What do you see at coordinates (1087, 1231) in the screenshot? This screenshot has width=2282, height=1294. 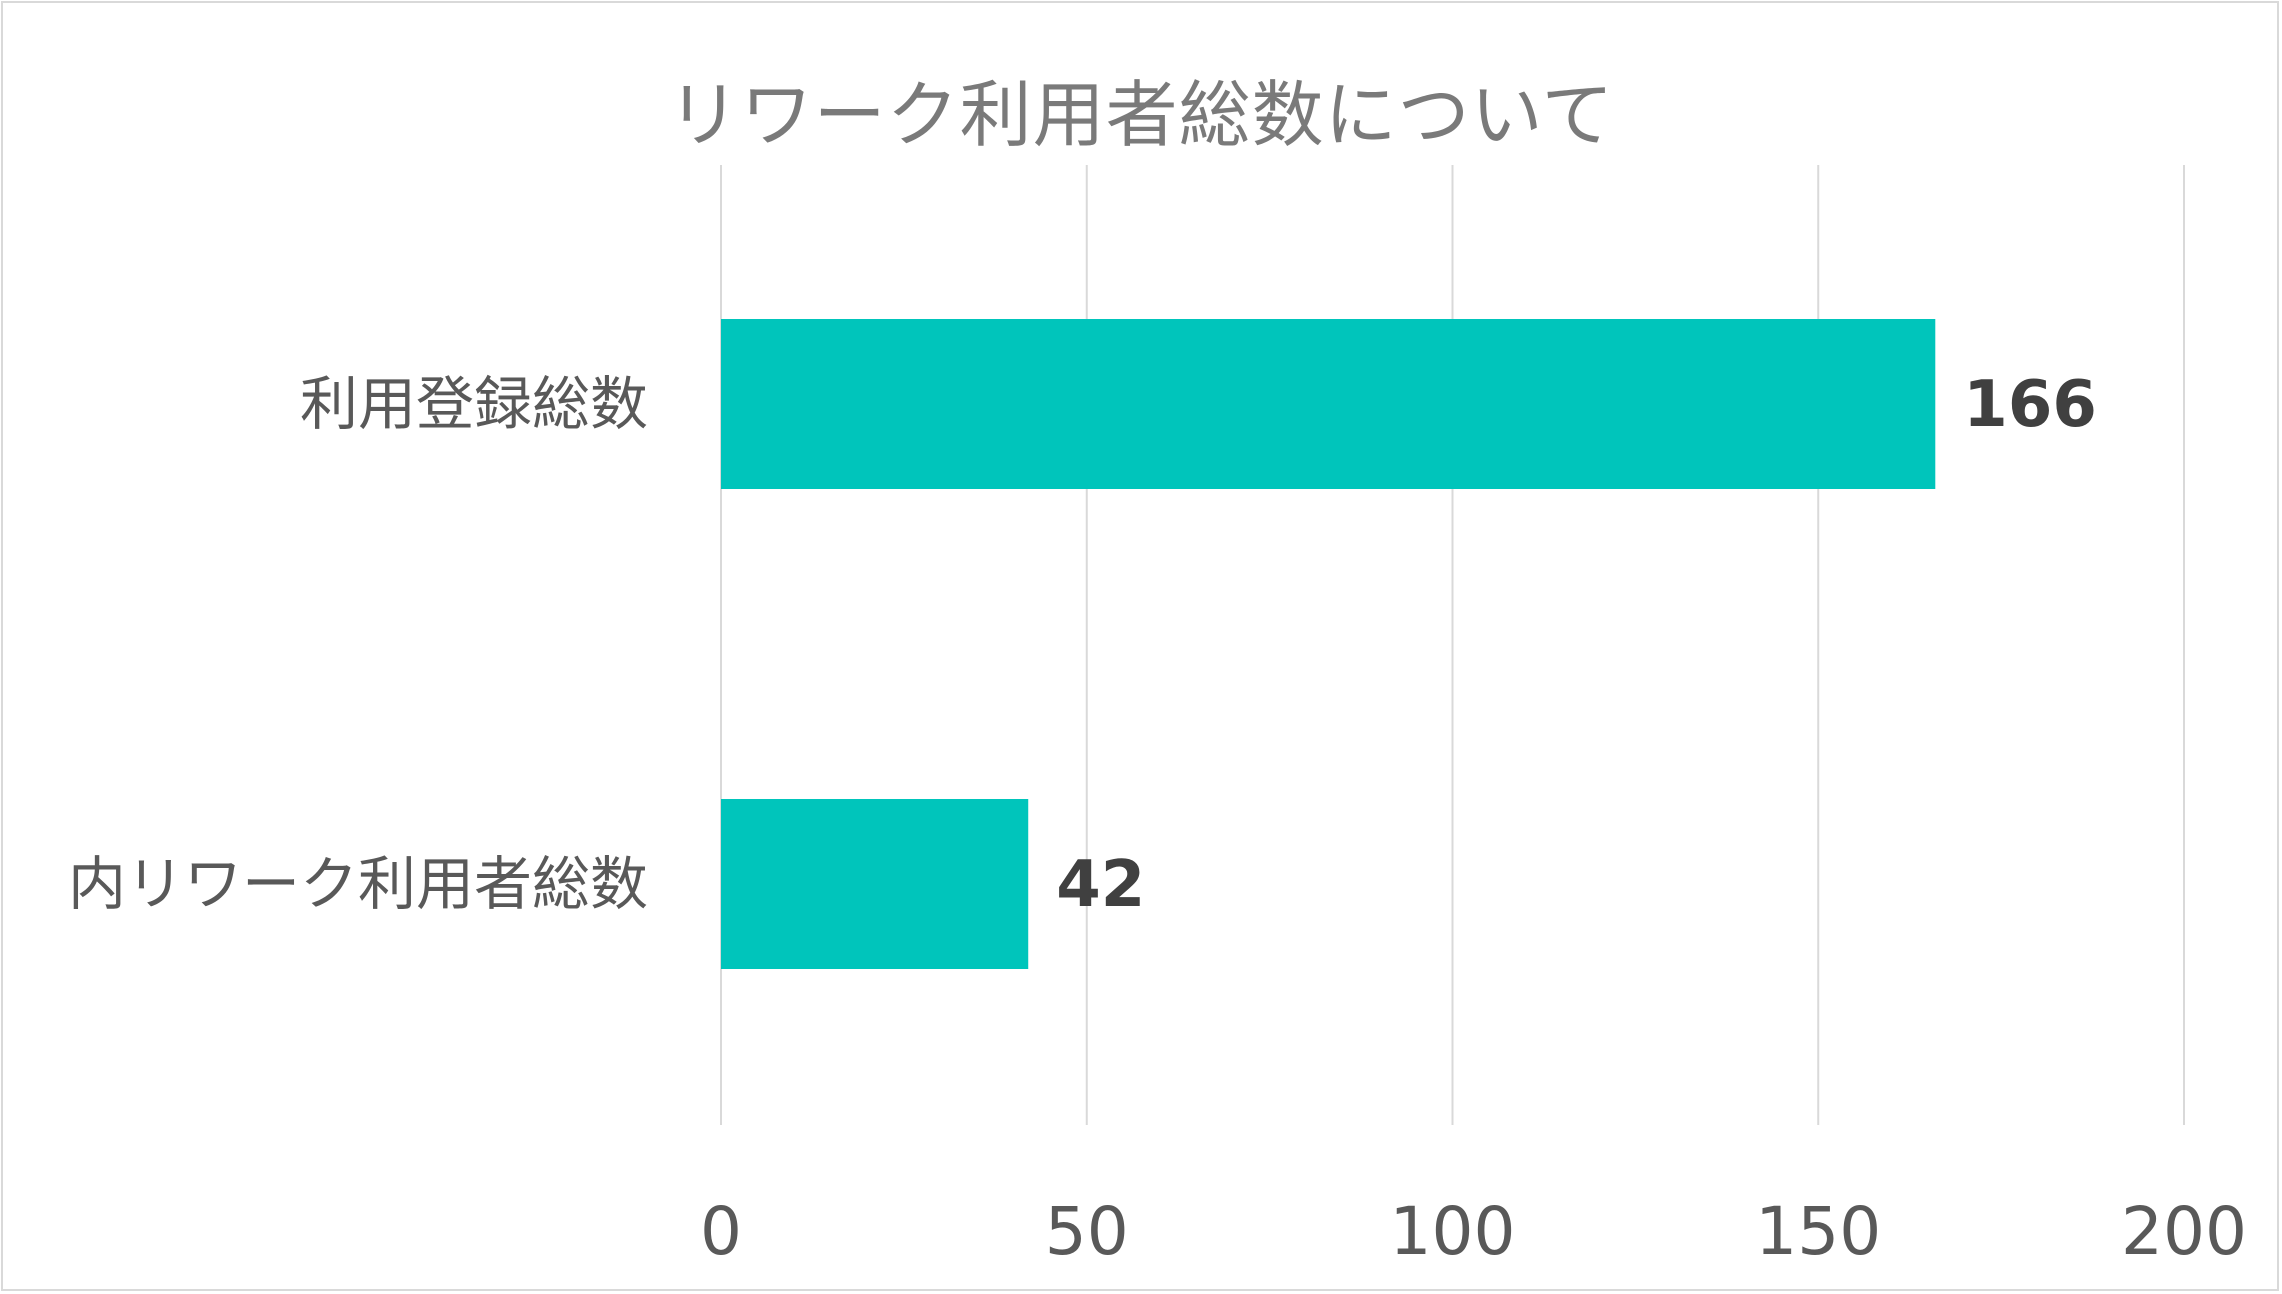 I see `x-tick-label: 50` at bounding box center [1087, 1231].